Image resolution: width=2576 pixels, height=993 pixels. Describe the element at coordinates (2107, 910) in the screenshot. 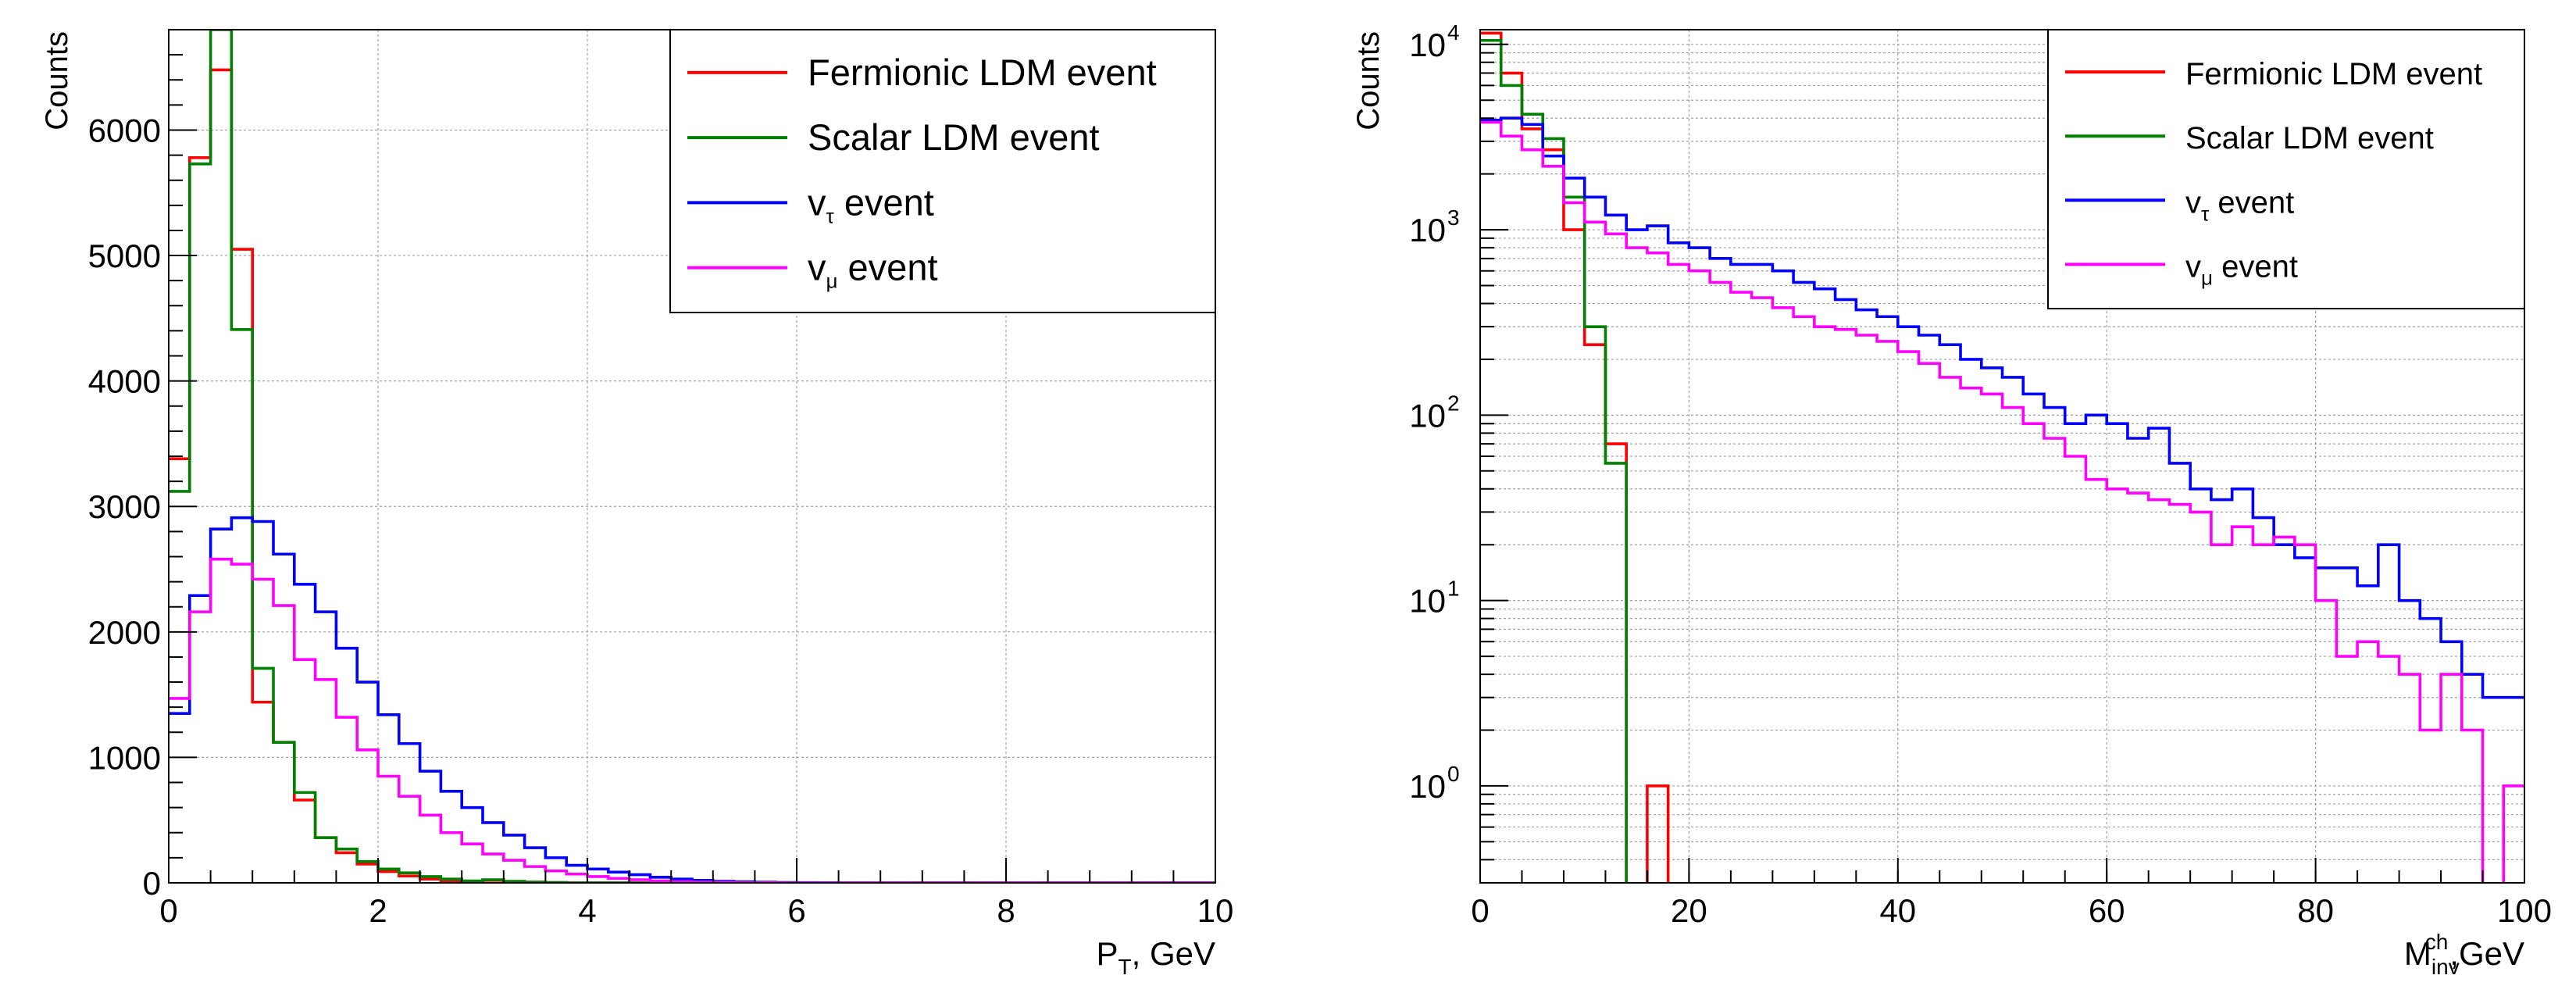

I see `x-tick-label: 60` at that location.